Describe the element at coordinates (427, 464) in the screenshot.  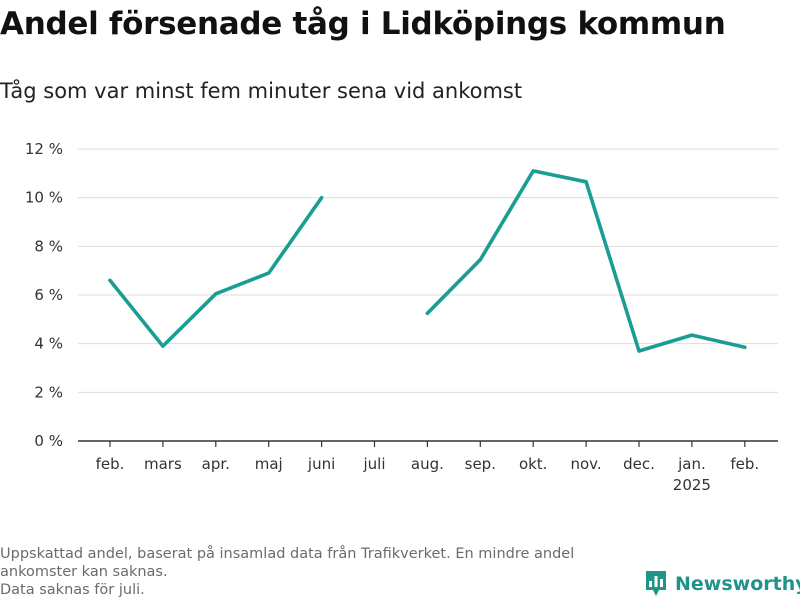
I see `x-tick-label: aug.` at that location.